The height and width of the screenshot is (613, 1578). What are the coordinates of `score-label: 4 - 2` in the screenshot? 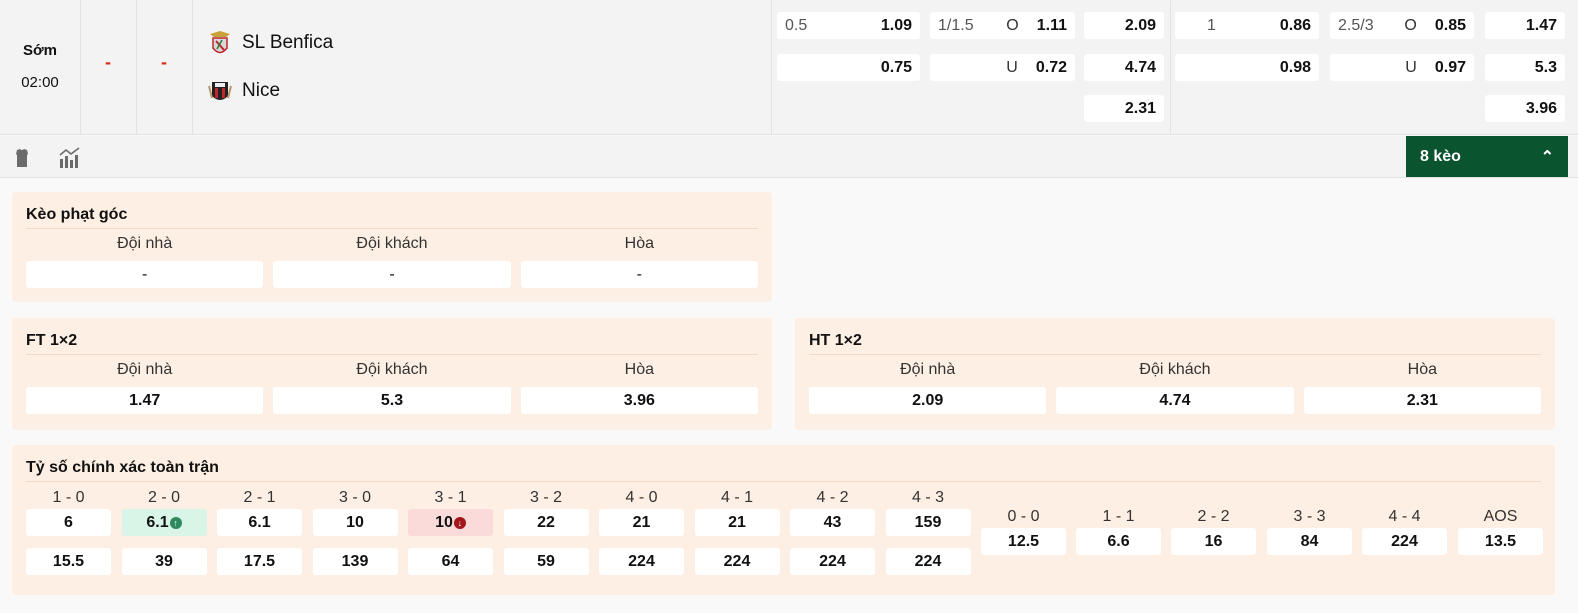 It's located at (832, 497).